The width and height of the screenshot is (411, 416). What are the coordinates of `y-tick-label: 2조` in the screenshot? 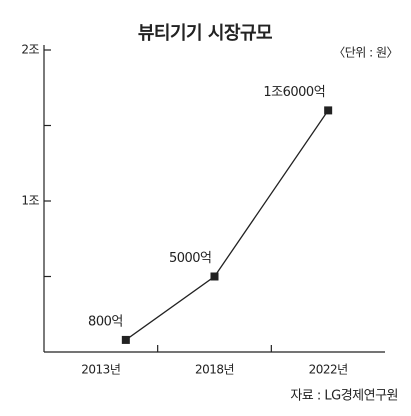 It's located at (30, 50).